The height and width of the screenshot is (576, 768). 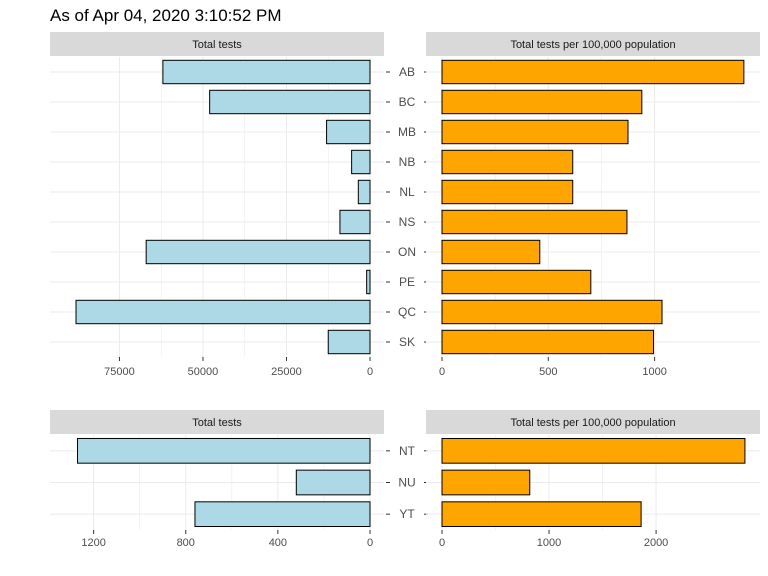 What do you see at coordinates (407, 514) in the screenshot?
I see `category-label-yt: YT` at bounding box center [407, 514].